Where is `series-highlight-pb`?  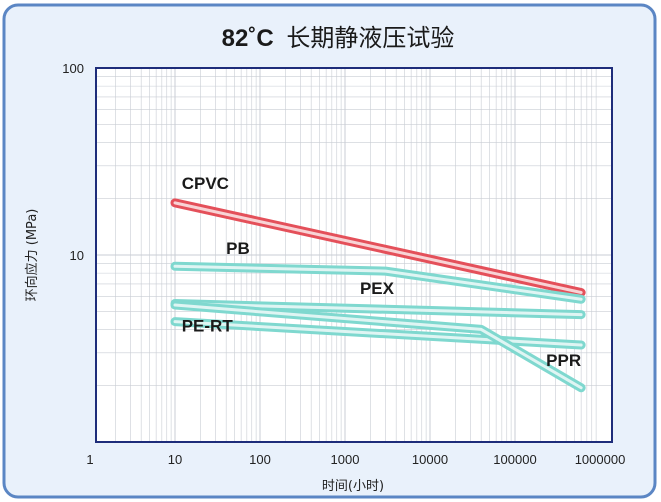
series-highlight-pb is located at coordinates (378, 282).